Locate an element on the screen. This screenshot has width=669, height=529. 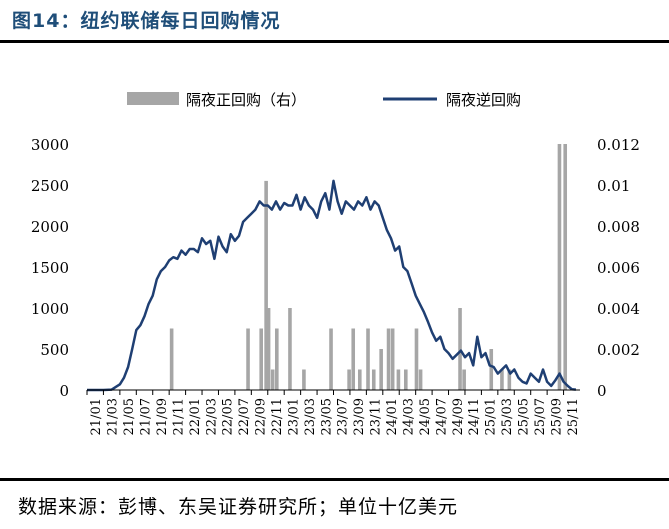
right-tick-label: 0.008 is located at coordinates (618, 227).